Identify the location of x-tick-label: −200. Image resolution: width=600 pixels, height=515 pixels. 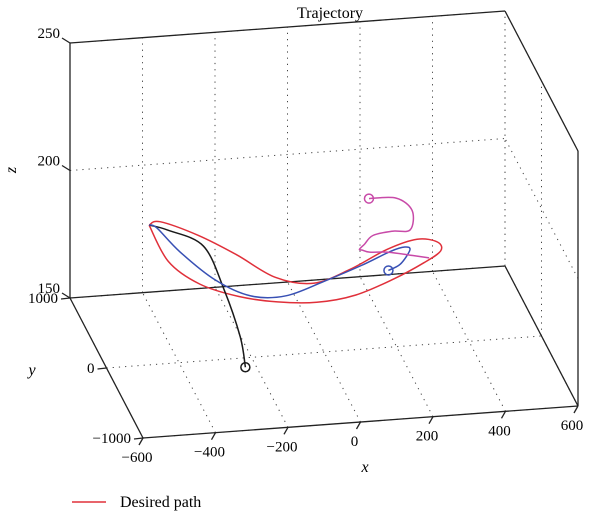
(282, 447).